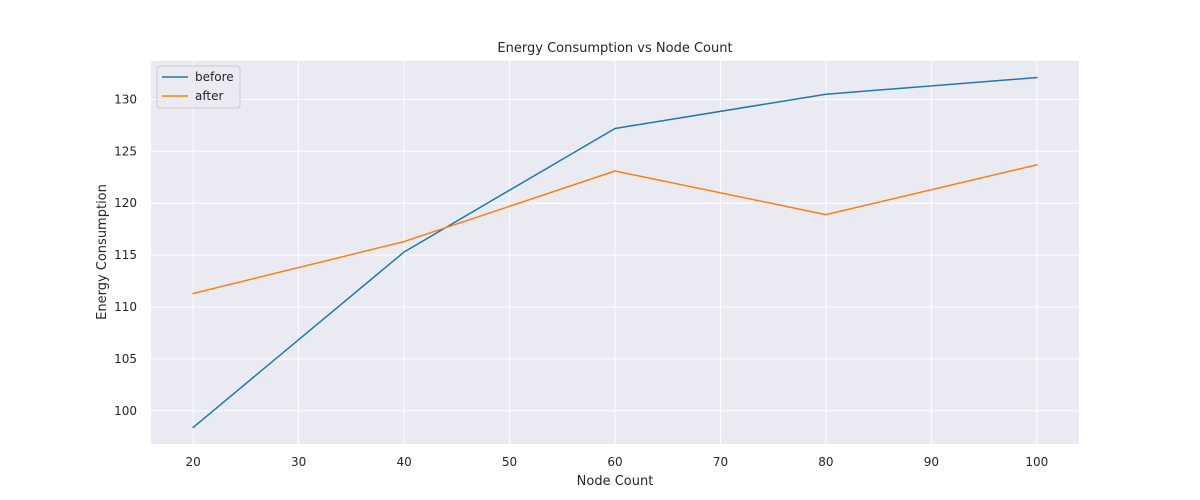 The width and height of the screenshot is (1200, 500). Describe the element at coordinates (614, 48) in the screenshot. I see `chart-title: Energy Consumption vs Node Count` at that location.